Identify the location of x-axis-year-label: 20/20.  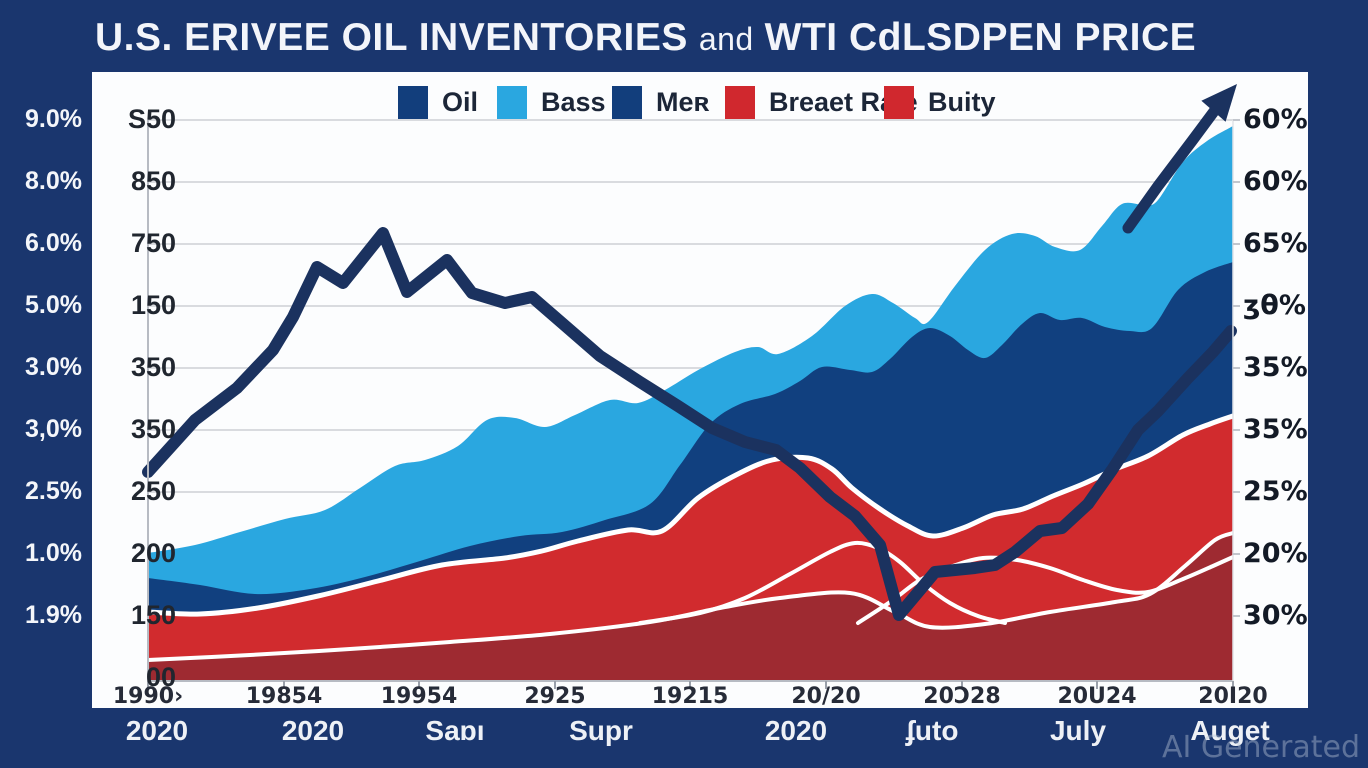
(826, 696).